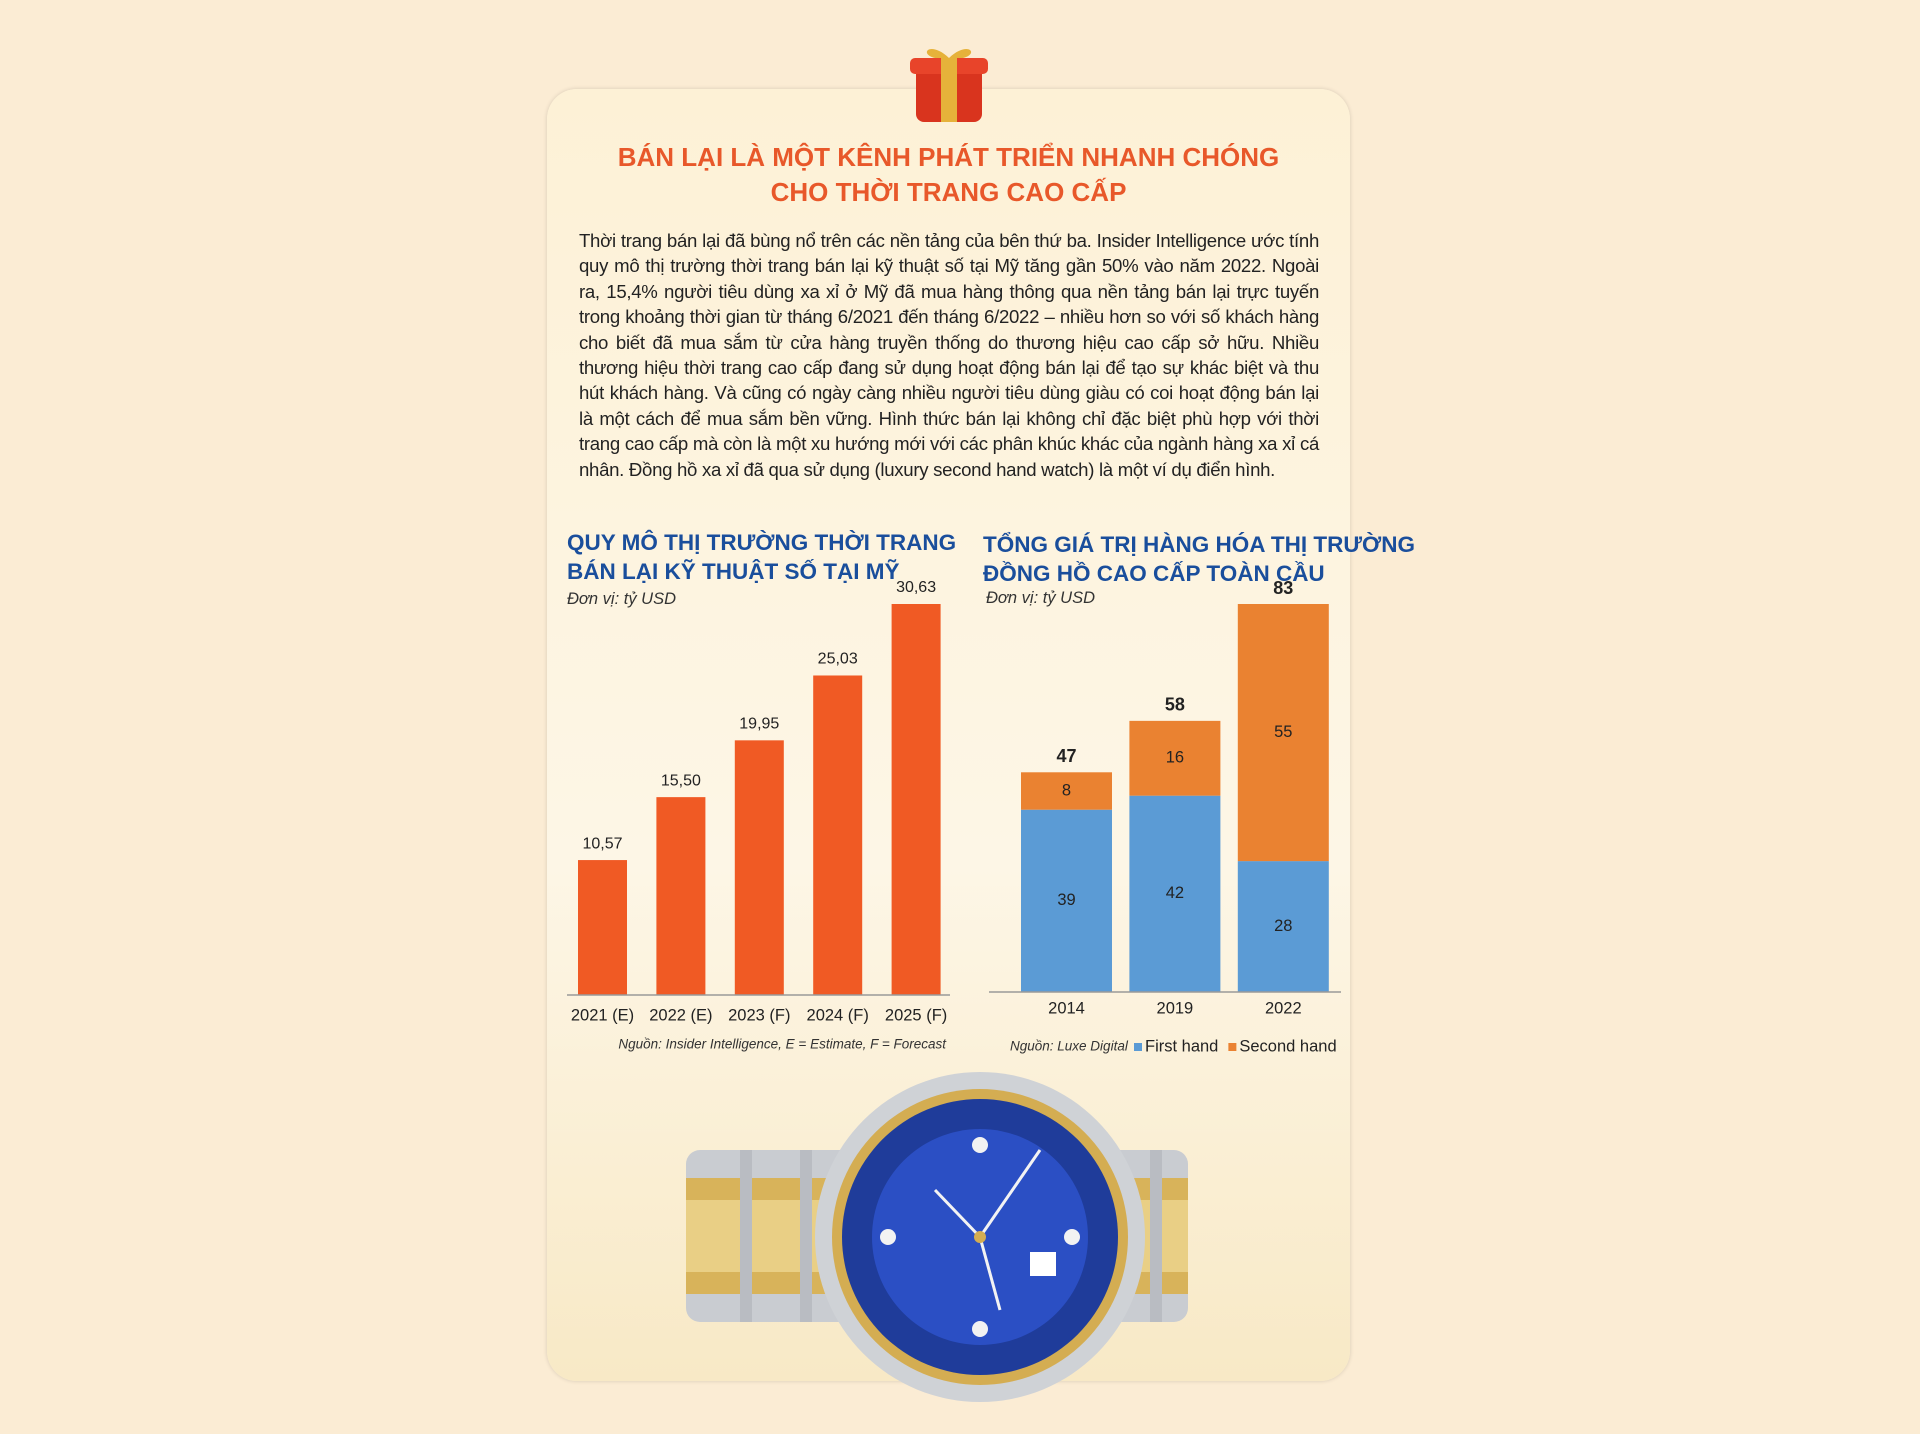  I want to click on x-tick-label: 2023 (F), so click(759, 1015).